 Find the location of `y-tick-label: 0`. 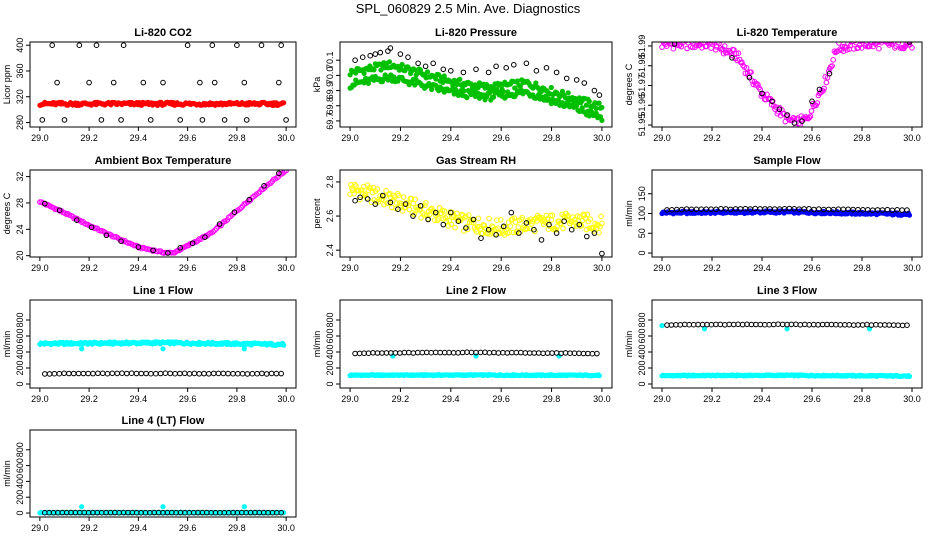

y-tick-label: 0 is located at coordinates (330, 383).